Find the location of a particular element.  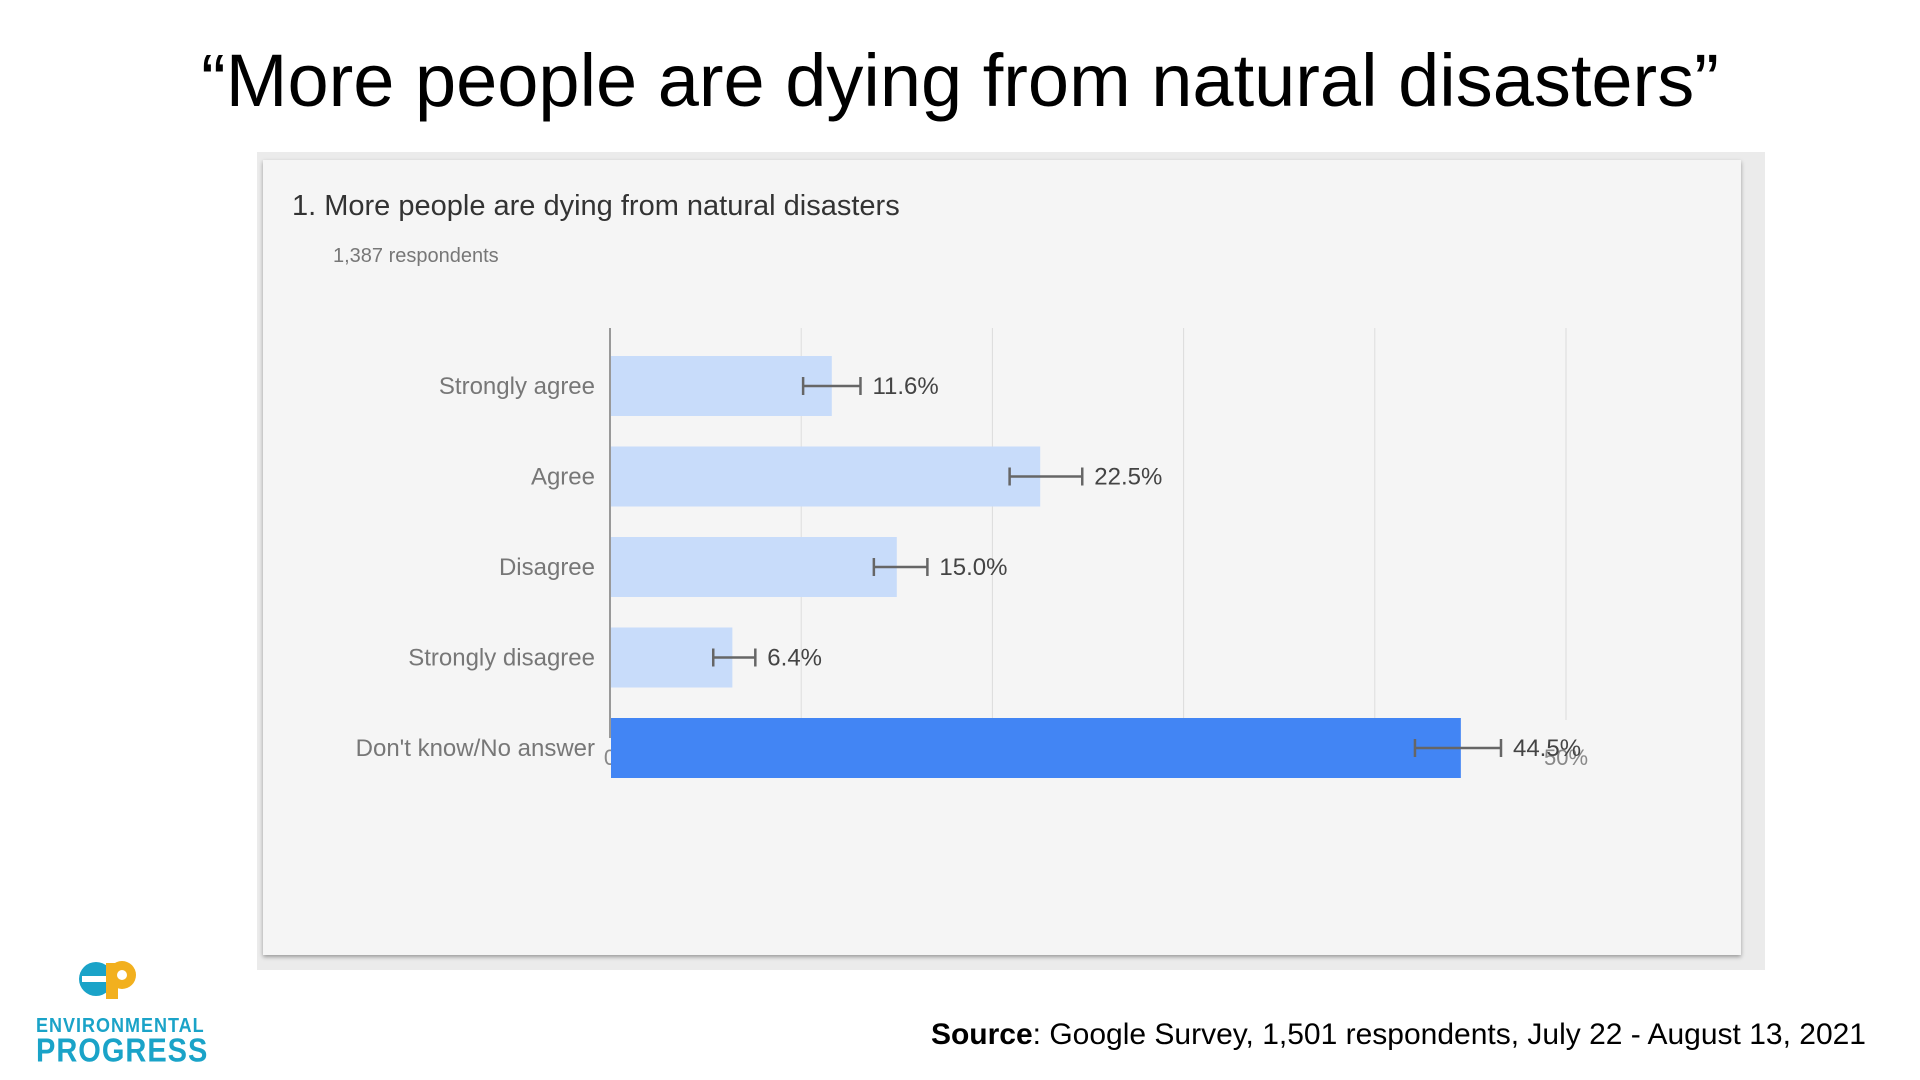

source-label: Source is located at coordinates (981, 1034).